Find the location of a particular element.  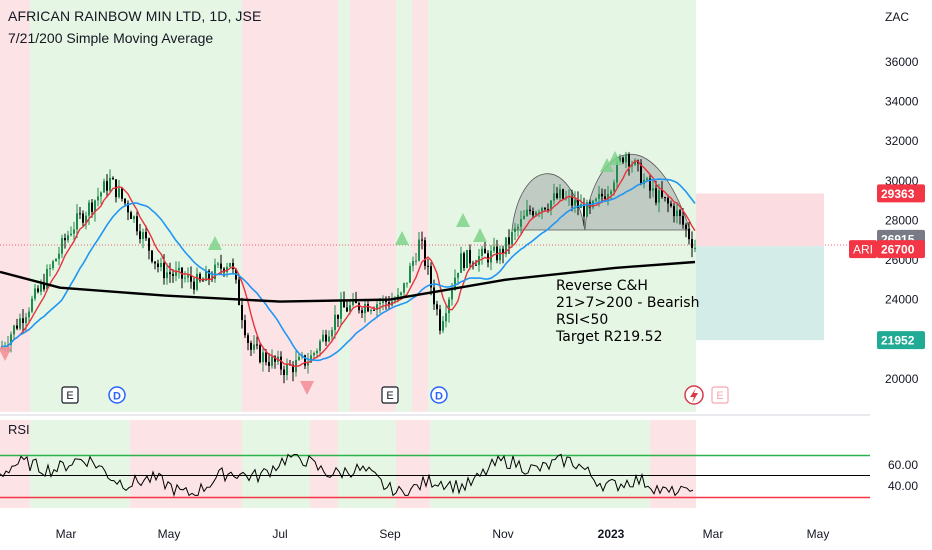

time-axis: Mar May Jul Sep Nov 2023 Mar May is located at coordinates (443, 534).